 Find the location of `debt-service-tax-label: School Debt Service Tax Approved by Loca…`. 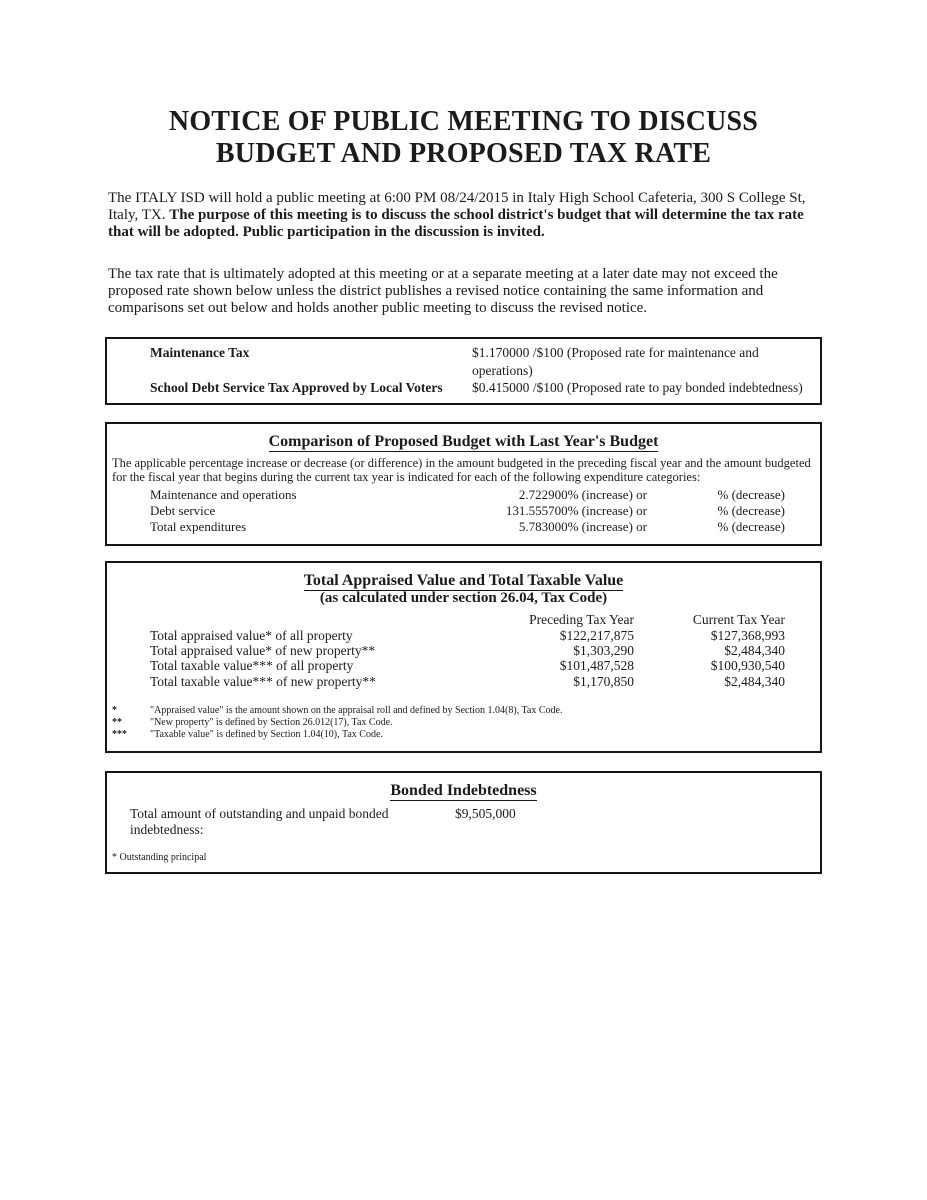

debt-service-tax-label: School Debt Service Tax Approved by Loca… is located at coordinates (296, 388).